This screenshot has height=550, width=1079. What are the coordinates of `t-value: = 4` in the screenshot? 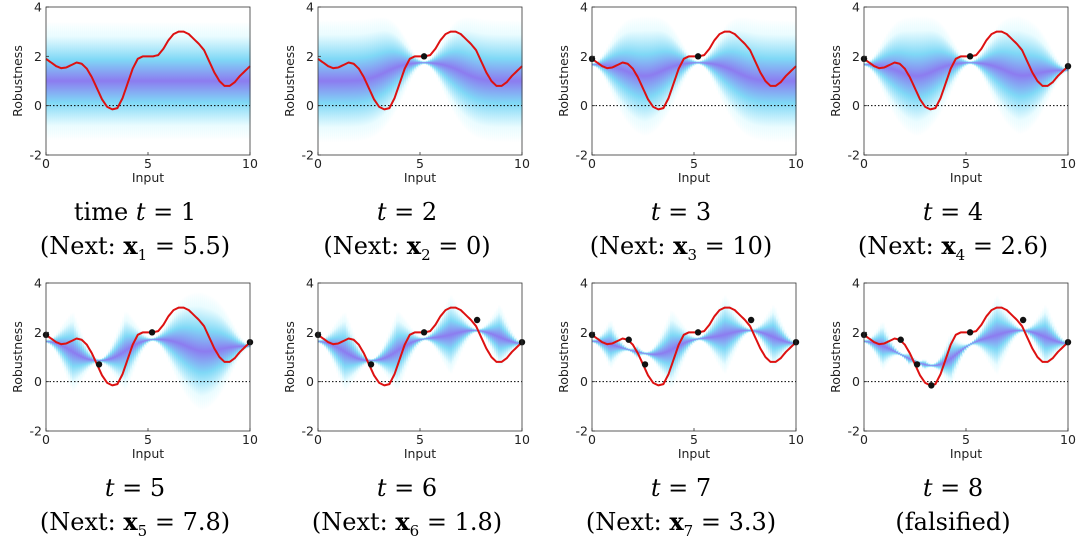 It's located at (958, 212).